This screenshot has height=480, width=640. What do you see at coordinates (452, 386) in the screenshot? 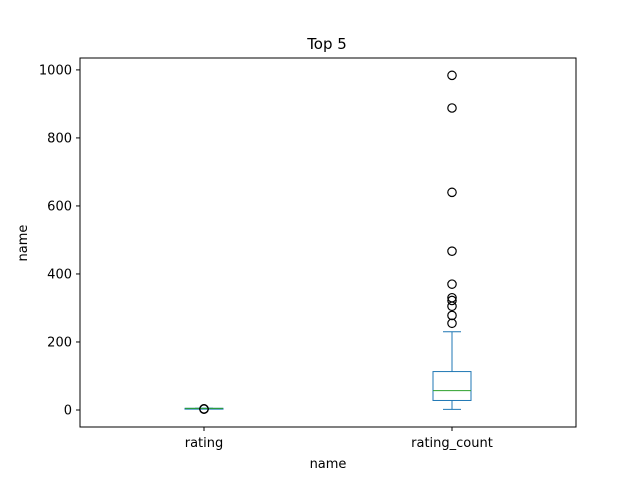
I see `iqr-box` at bounding box center [452, 386].